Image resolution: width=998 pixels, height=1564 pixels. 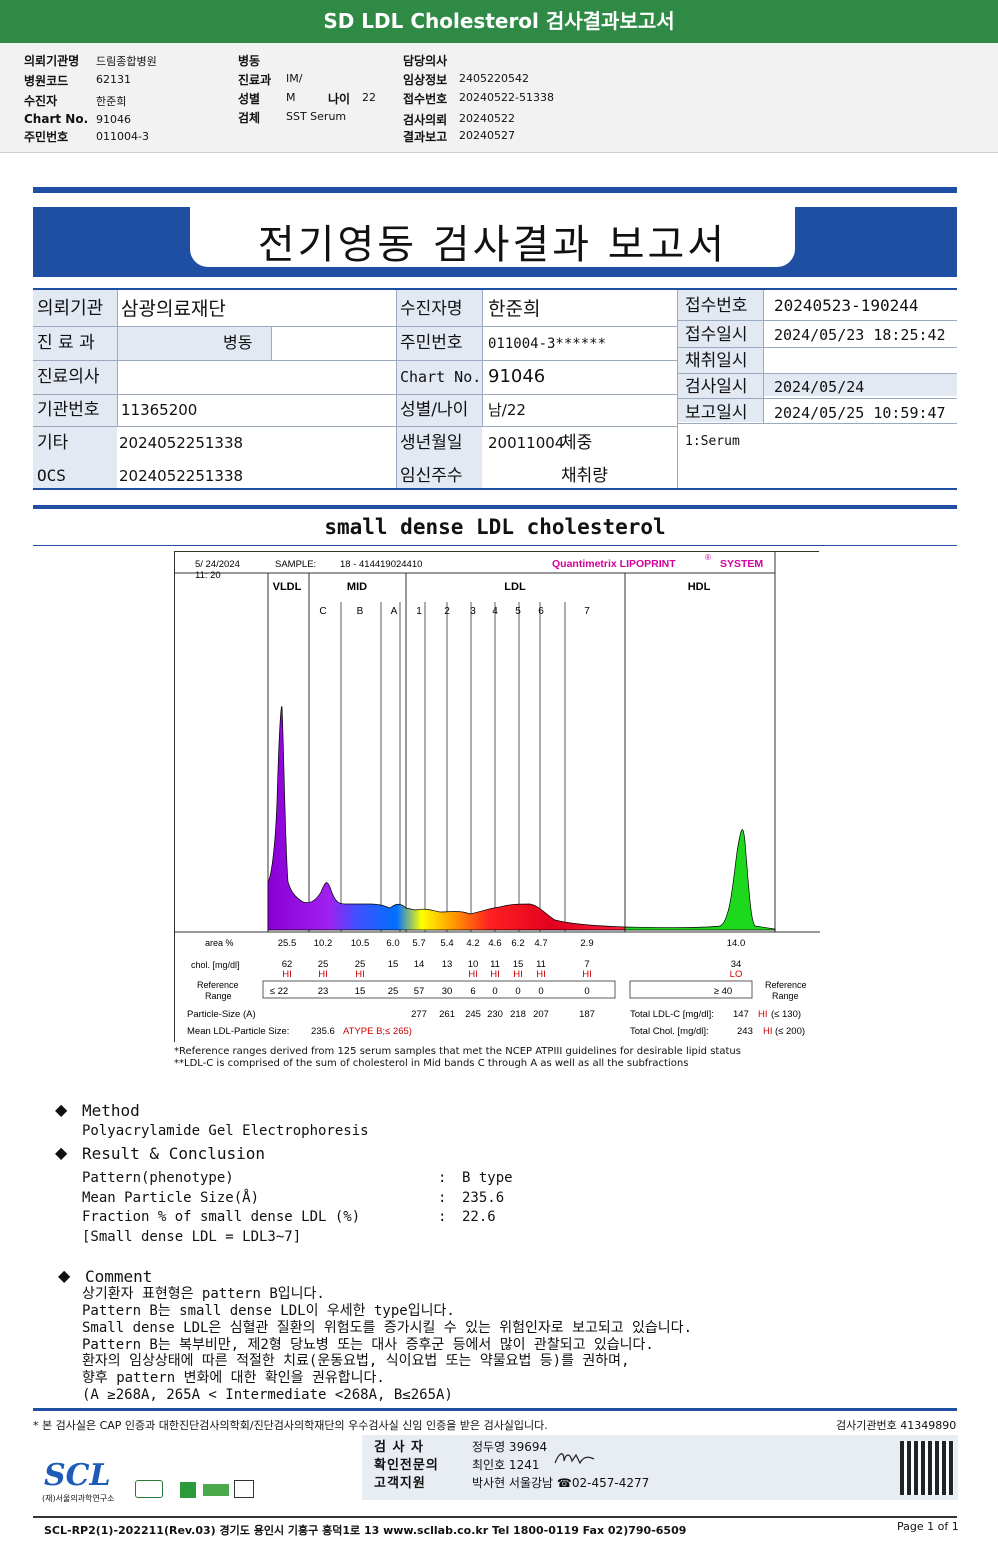 What do you see at coordinates (425, 80) in the screenshot?
I see `order-label: 임상정보` at bounding box center [425, 80].